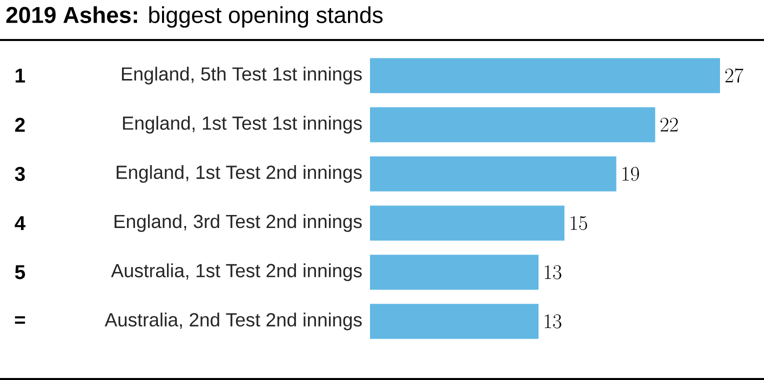  What do you see at coordinates (194, 17) in the screenshot?
I see `chart-title: 2019 Ashes: biggest opening stands` at bounding box center [194, 17].